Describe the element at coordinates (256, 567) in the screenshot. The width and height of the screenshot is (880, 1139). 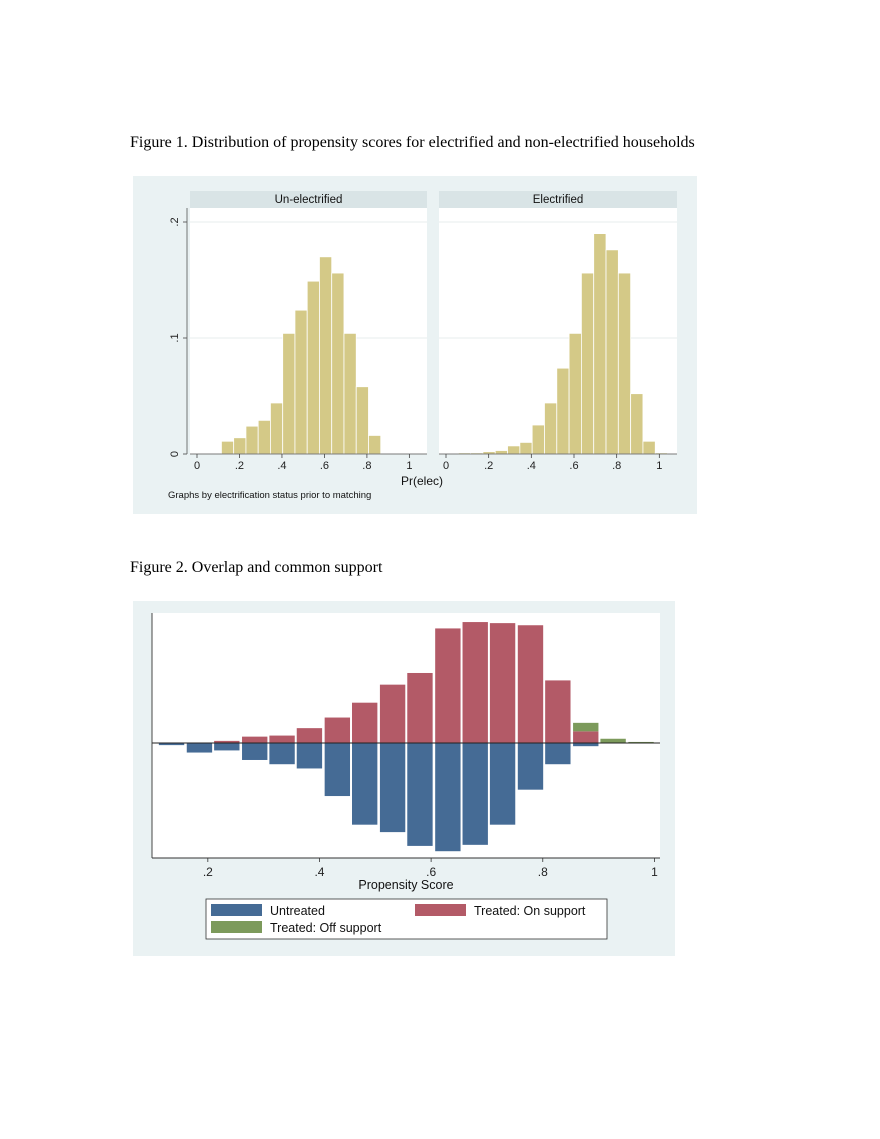
I see `figure-2-caption: Figure 2. Overlap and common support` at that location.